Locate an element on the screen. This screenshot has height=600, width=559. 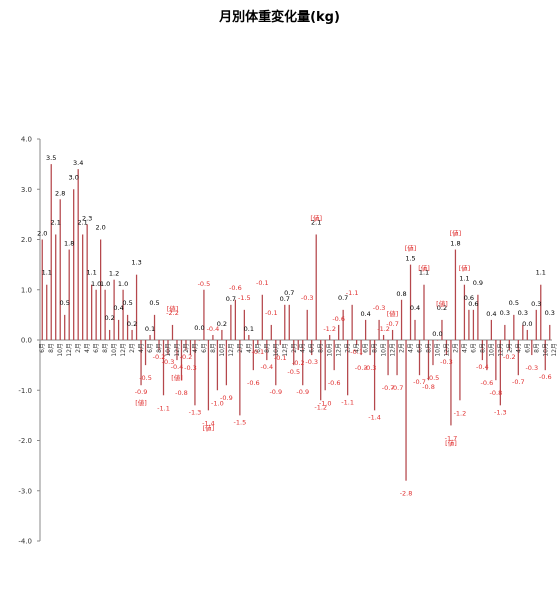
data-label: 0.1 is located at coordinates (150, 329).